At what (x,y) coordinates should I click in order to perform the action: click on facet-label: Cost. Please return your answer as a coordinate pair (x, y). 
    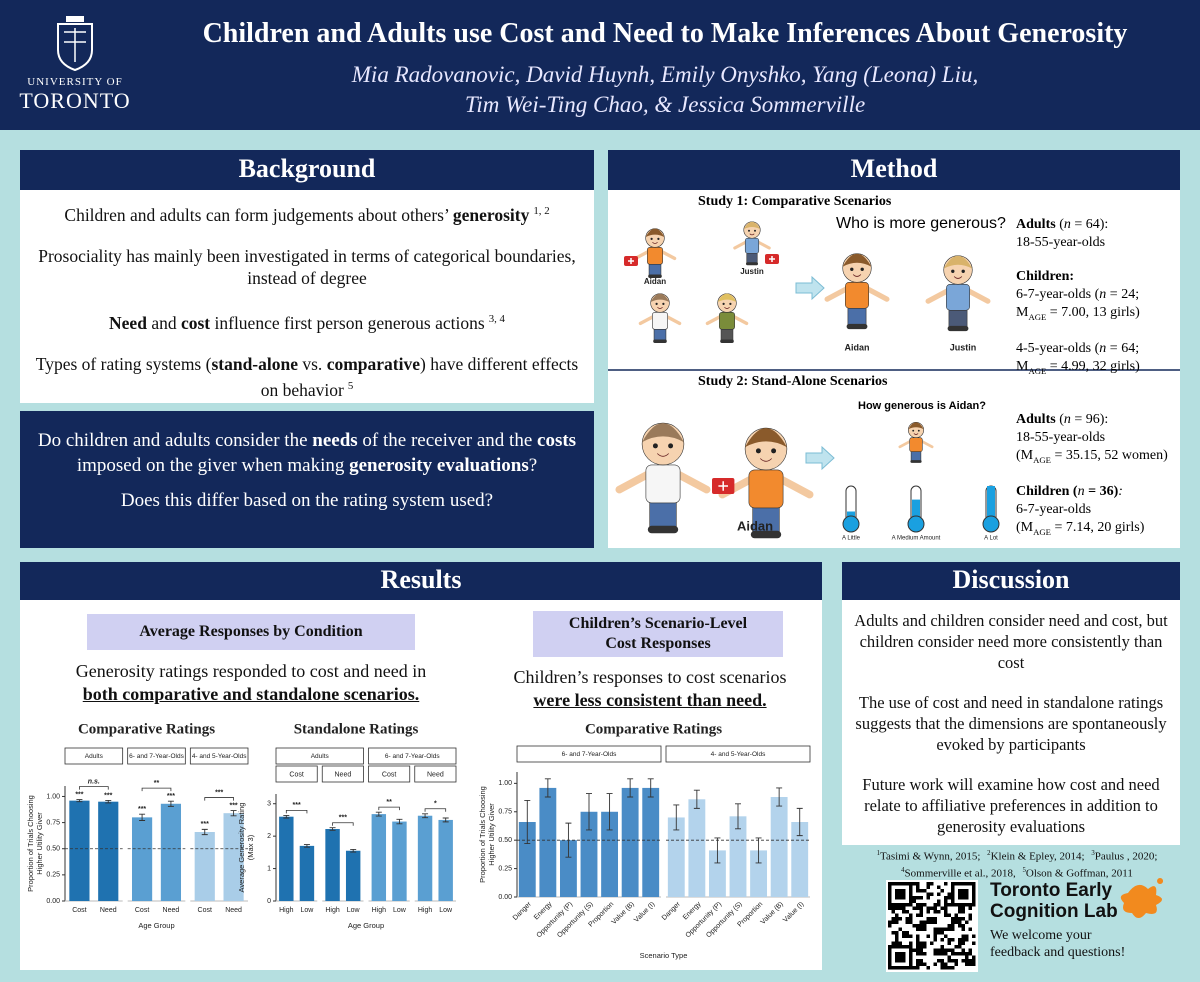
    Looking at the image, I should click on (296, 774).